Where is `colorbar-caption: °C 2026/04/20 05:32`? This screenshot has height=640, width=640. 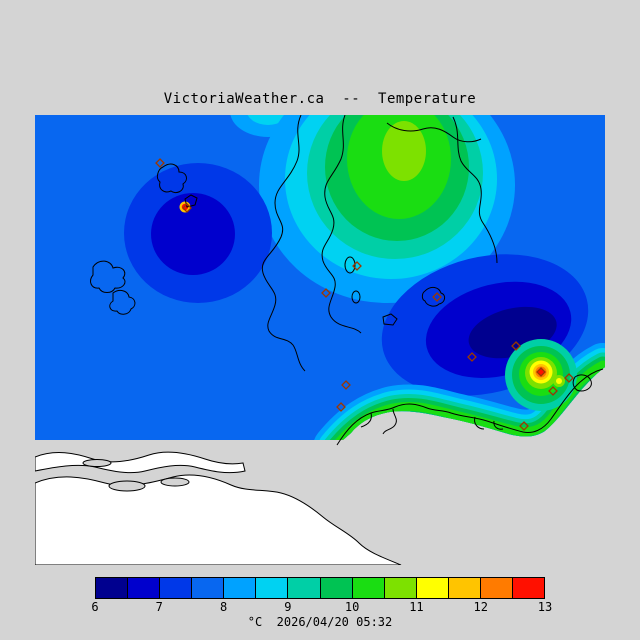
colorbar-caption: °C 2026/04/20 05:32 is located at coordinates (320, 622).